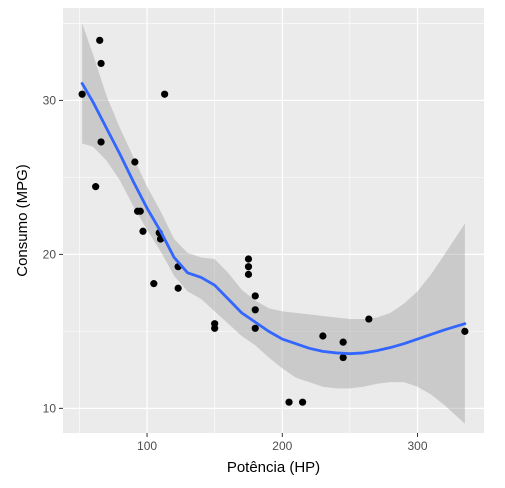 This screenshot has height=488, width=505. I want to click on x-axis-ticks: 100 200 300, so click(282, 443).